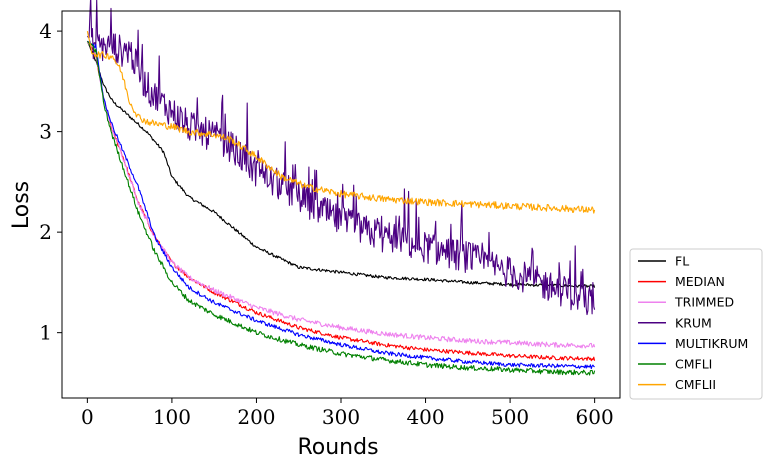 This screenshot has width=772, height=470. Describe the element at coordinates (172, 417) in the screenshot. I see `x-tick-label: 100` at that location.